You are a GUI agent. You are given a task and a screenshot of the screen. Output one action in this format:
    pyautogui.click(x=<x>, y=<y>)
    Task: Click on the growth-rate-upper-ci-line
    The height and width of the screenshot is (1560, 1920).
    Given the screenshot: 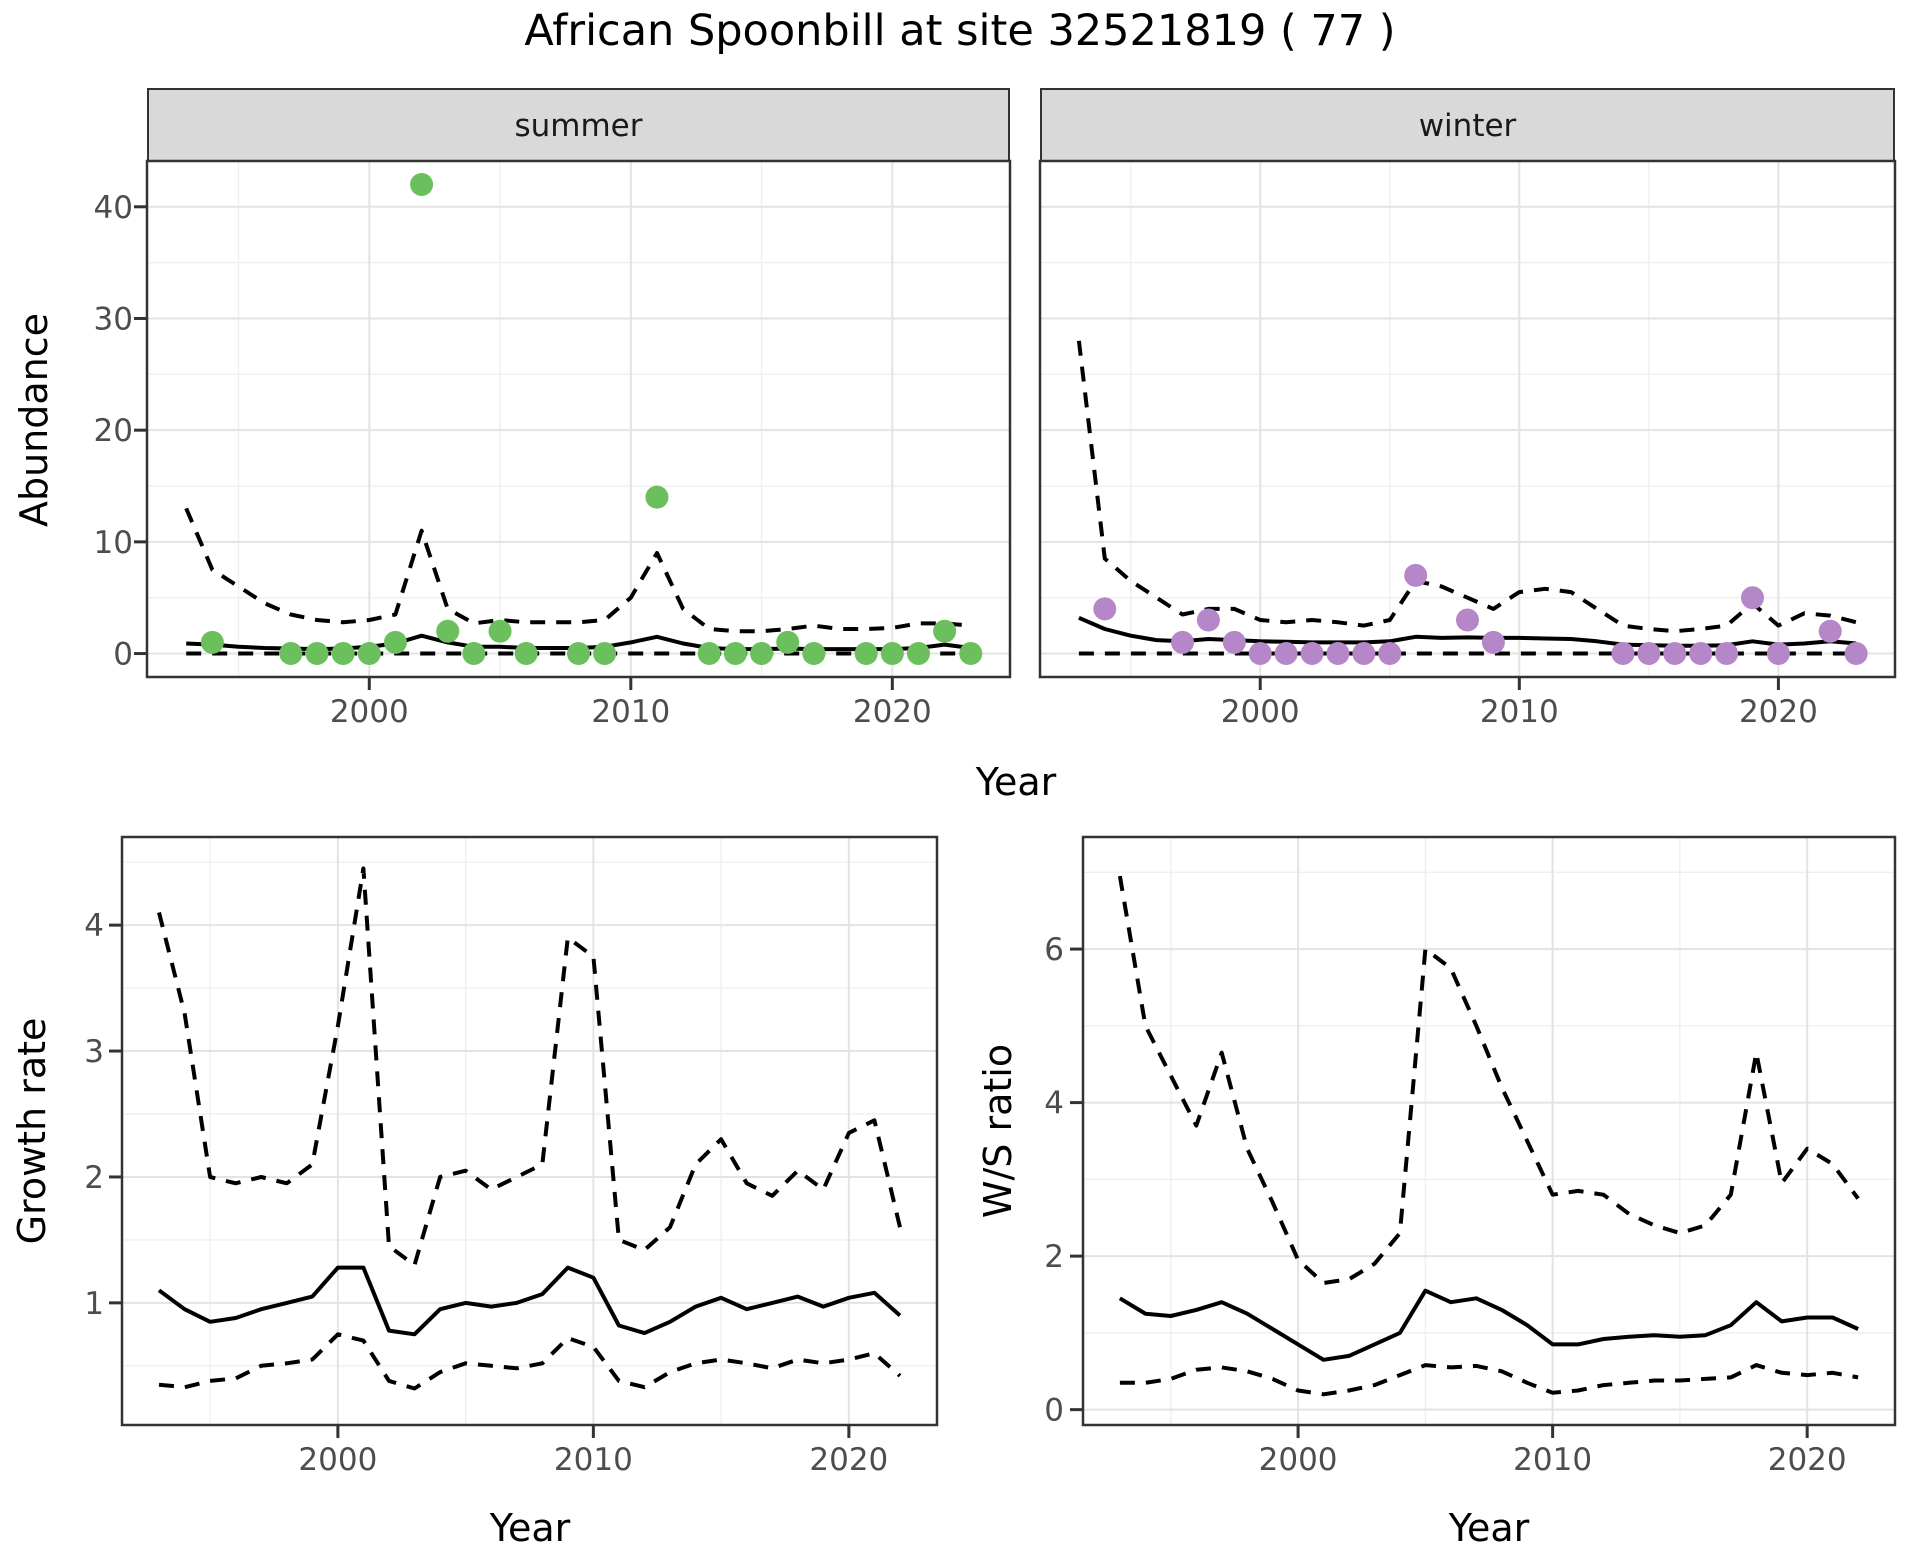 What is the action you would take?
    pyautogui.click(x=529, y=1067)
    